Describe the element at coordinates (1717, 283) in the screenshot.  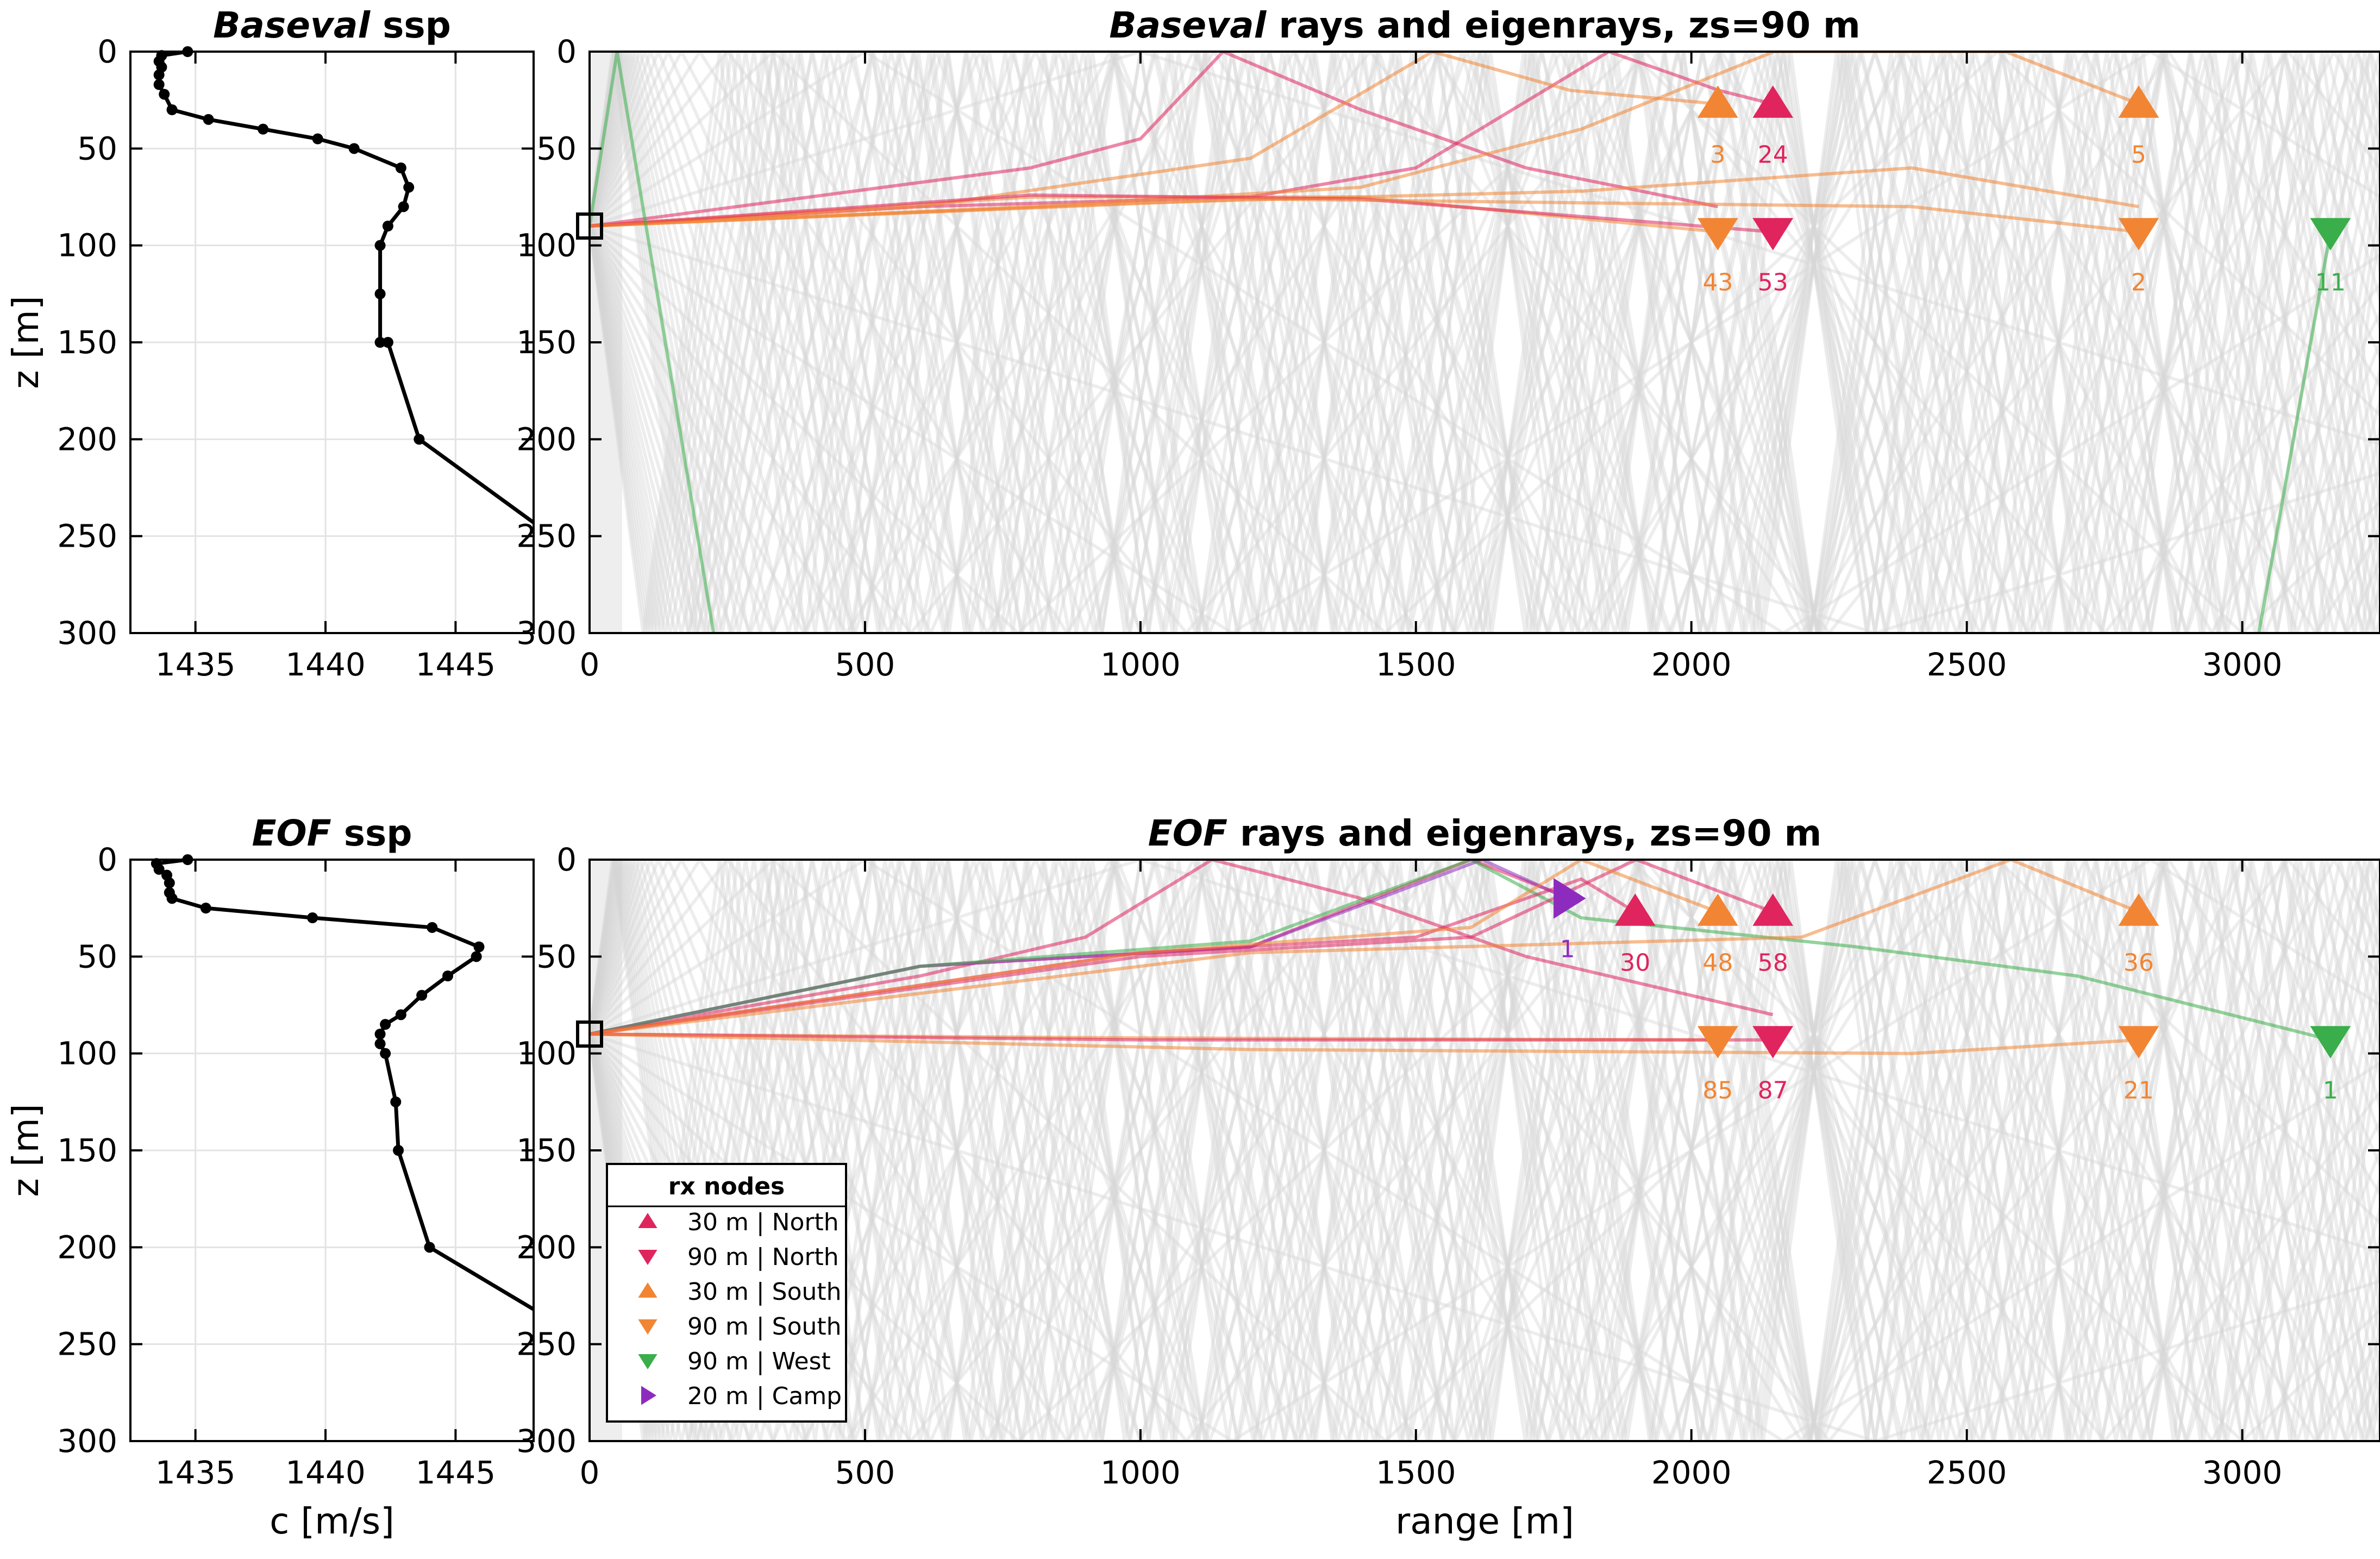
I see `baseval-receiver-label: 43` at that location.